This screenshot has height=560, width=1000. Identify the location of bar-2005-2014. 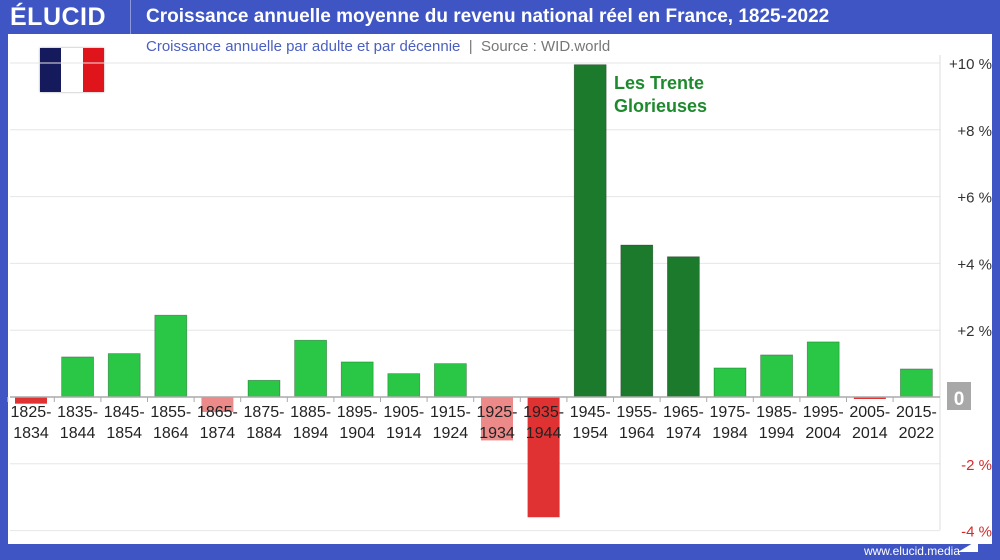
(869, 398).